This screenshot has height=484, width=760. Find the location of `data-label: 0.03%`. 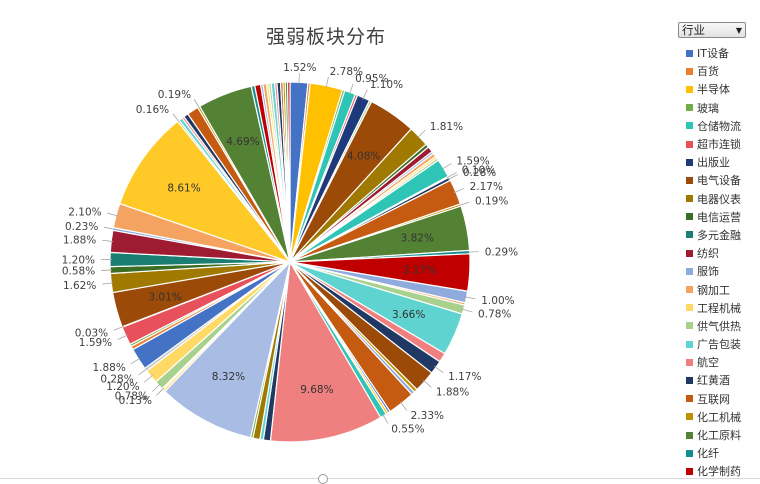

data-label: 0.03% is located at coordinates (91, 333).